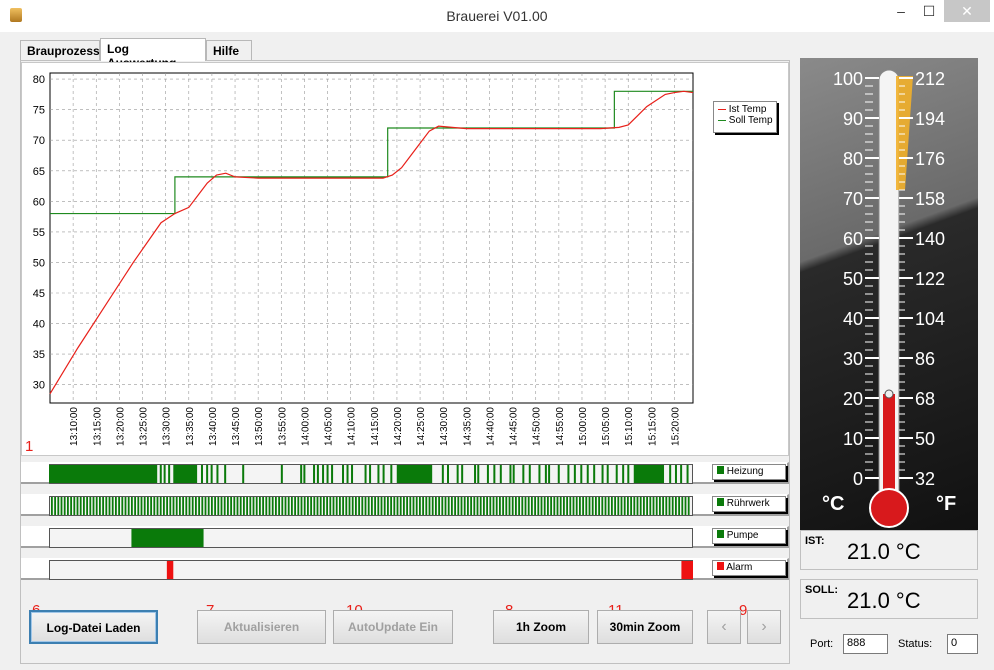 The image size is (994, 670). What do you see at coordinates (722, 120) in the screenshot?
I see `legend-swatch-soll` at bounding box center [722, 120].